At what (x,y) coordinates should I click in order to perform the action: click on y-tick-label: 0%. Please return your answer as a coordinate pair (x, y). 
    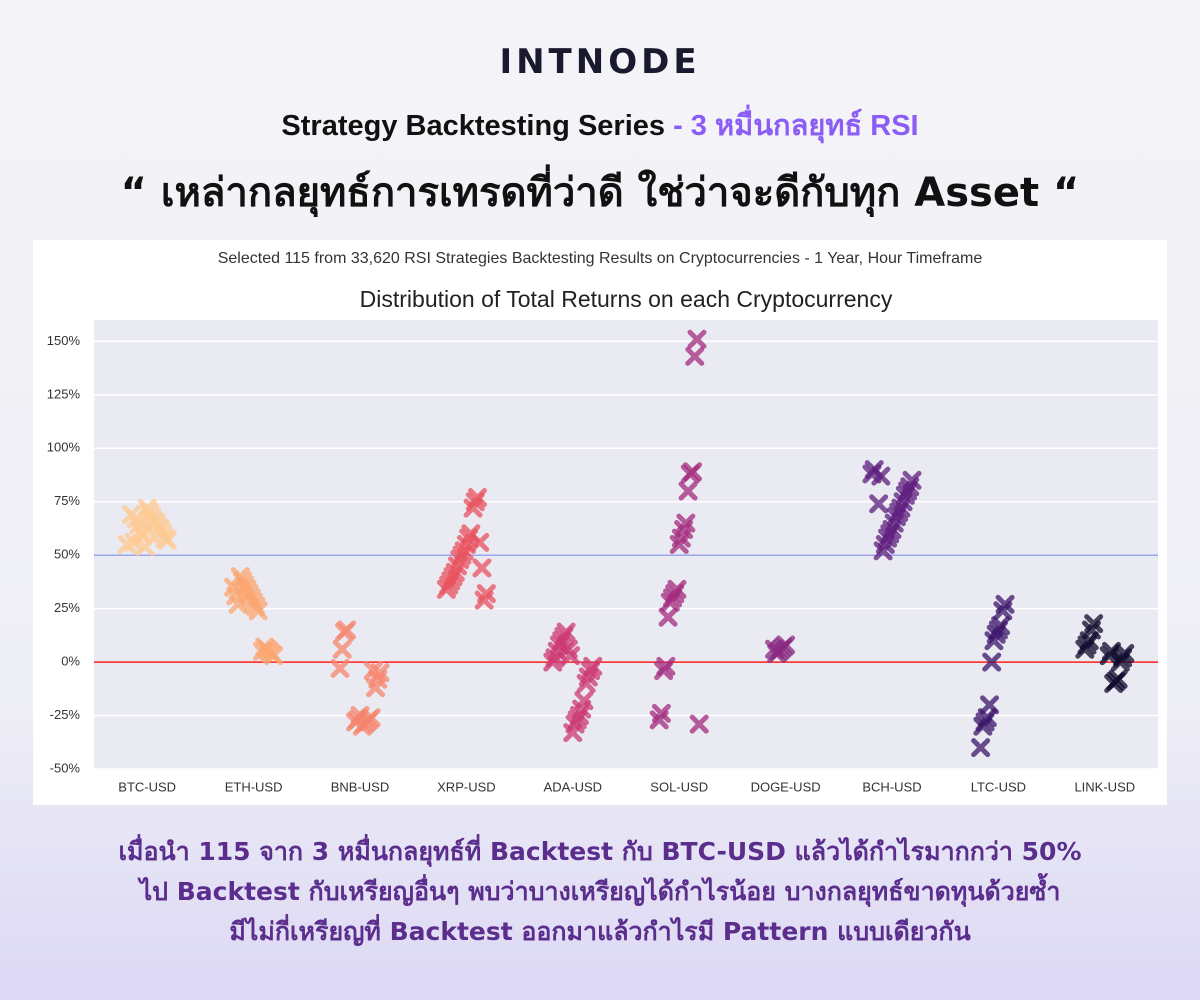
    Looking at the image, I should click on (70, 661).